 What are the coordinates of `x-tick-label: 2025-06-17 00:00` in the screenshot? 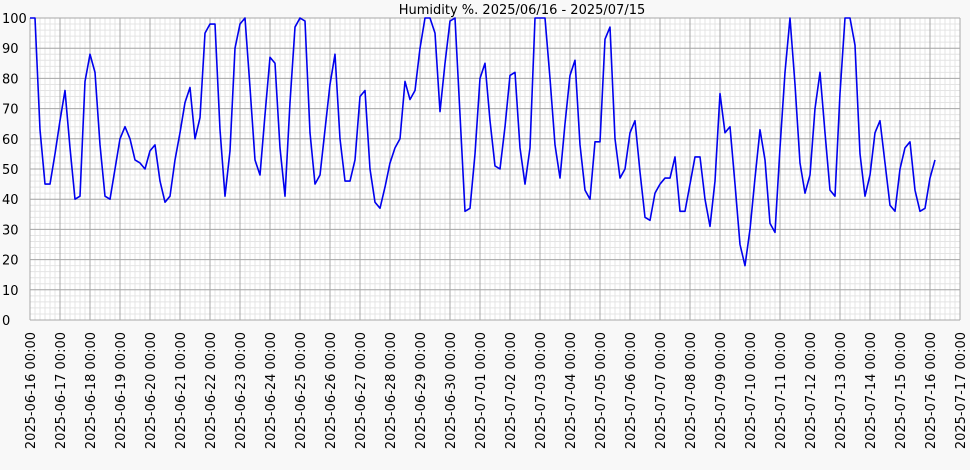 It's located at (61, 390).